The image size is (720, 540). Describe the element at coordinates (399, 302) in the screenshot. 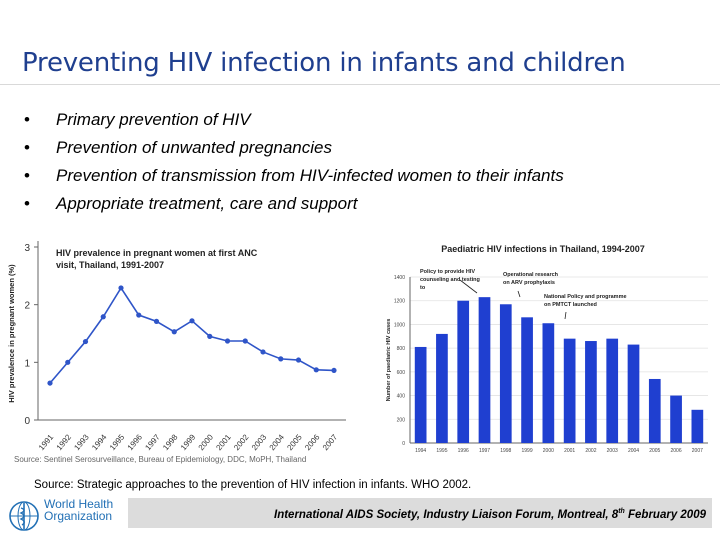

I see `y-tick-label: 1200` at that location.